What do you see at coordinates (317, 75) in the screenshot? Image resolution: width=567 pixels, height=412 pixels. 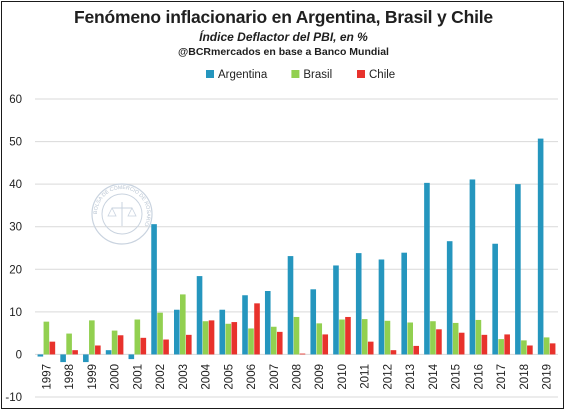 I see `legend-label-brasil: Brasil` at bounding box center [317, 75].